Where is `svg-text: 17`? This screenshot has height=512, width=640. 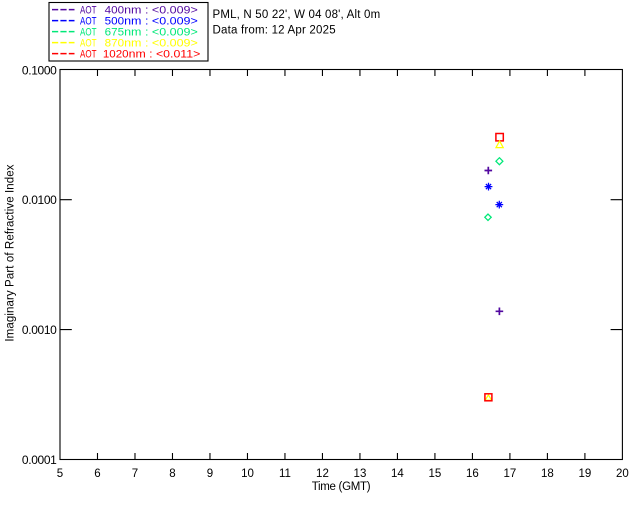 svg-text: 17 is located at coordinates (510, 474).